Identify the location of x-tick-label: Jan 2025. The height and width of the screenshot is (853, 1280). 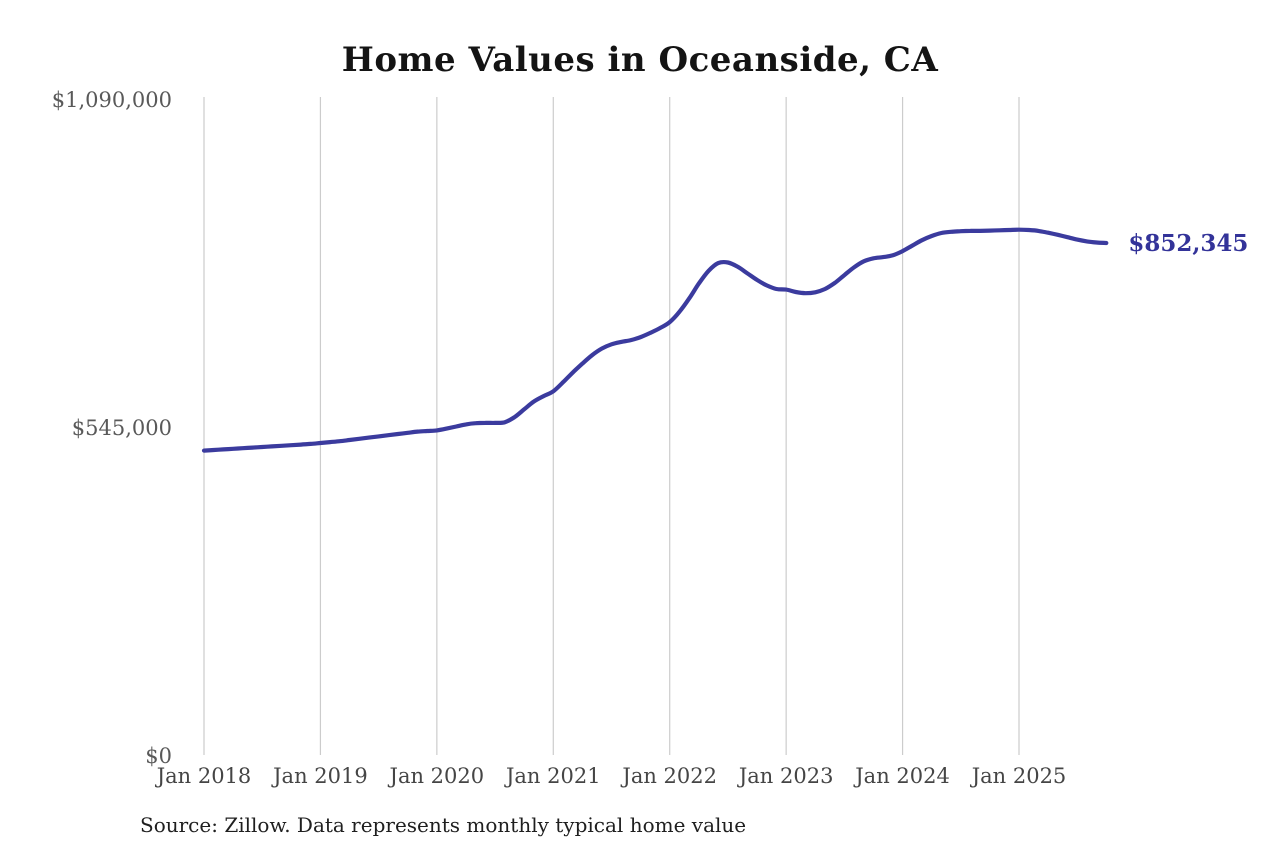
(1018, 776).